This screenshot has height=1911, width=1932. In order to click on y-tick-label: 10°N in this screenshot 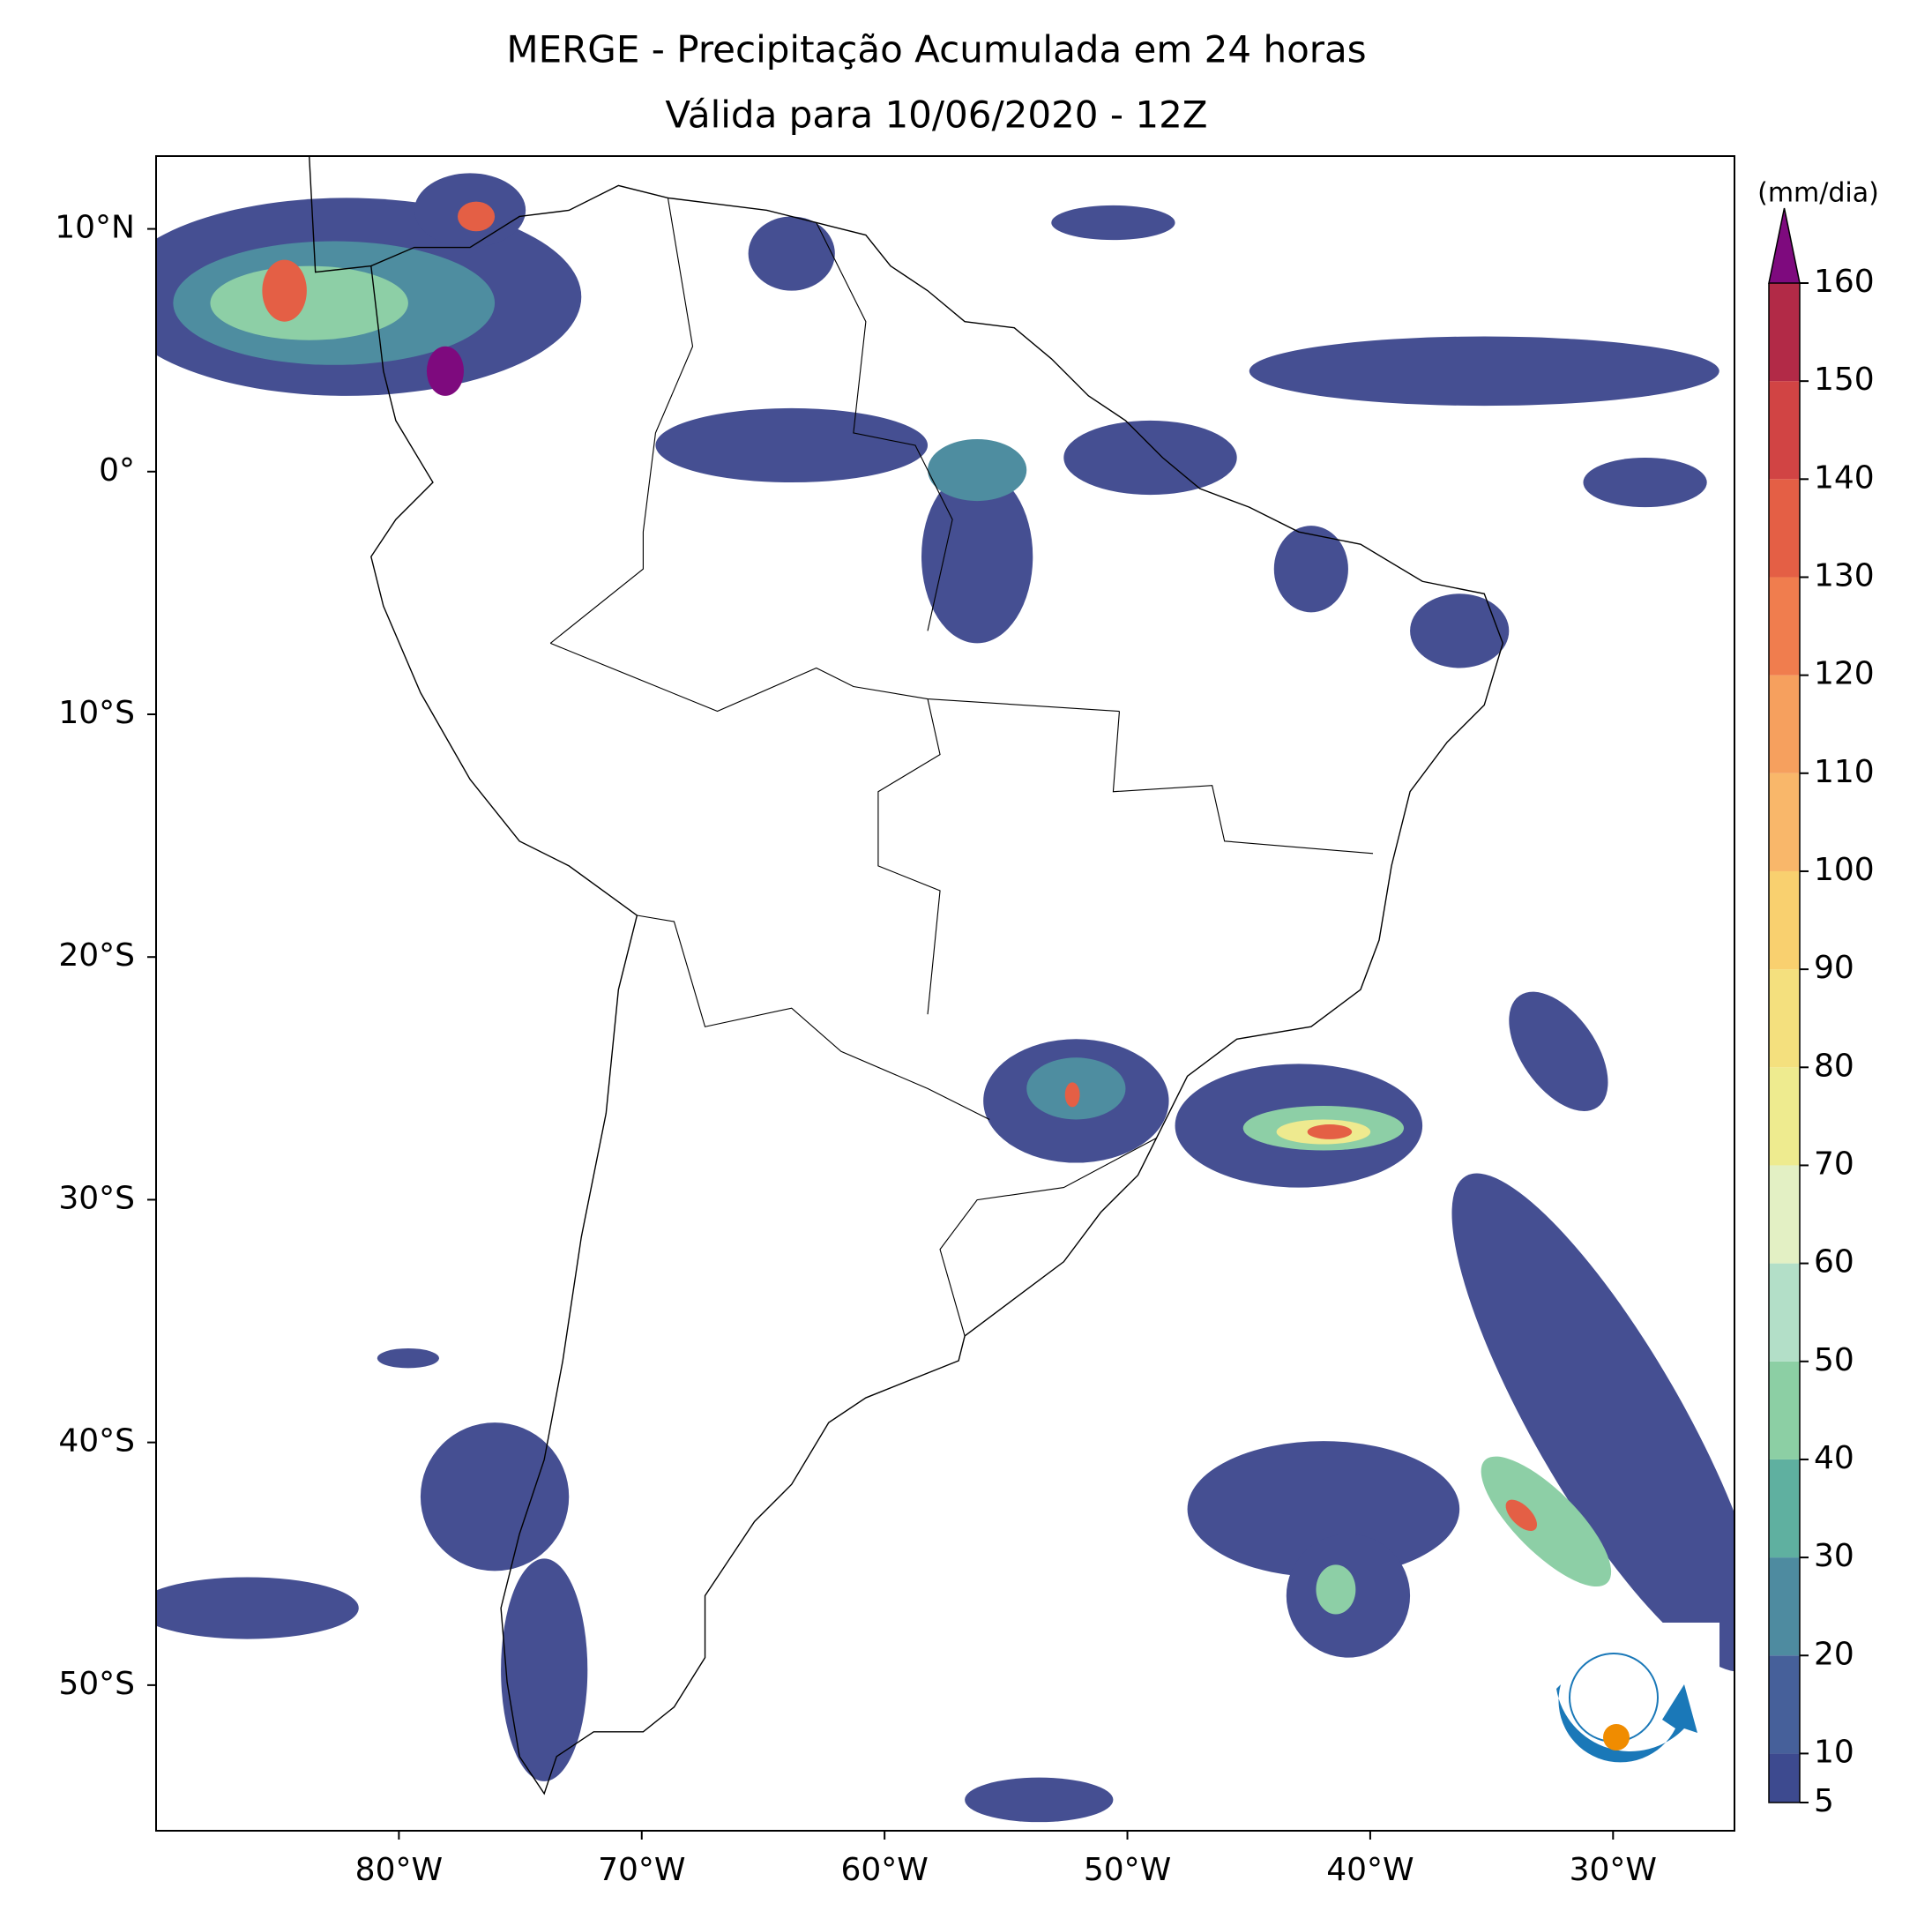, I will do `click(95, 228)`.